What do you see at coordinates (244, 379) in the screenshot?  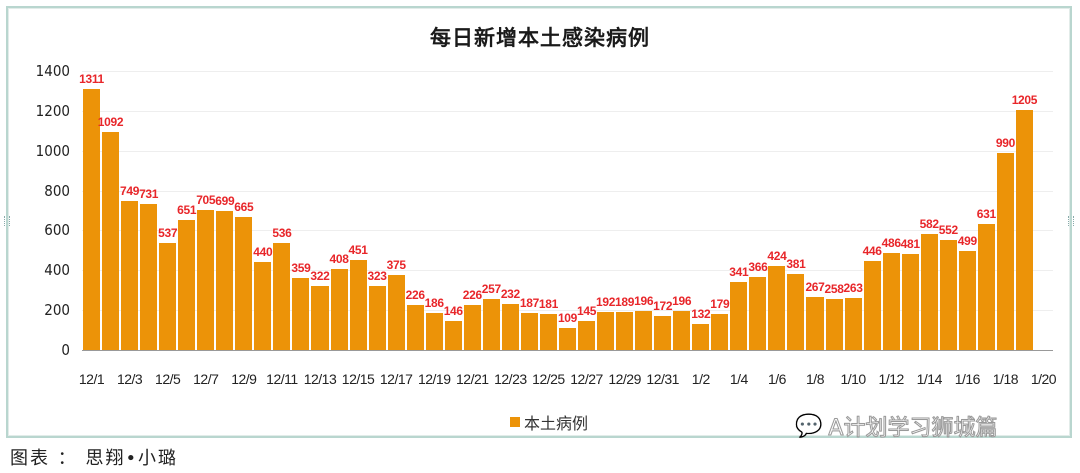 I see `x-tick-label: 12/9` at bounding box center [244, 379].